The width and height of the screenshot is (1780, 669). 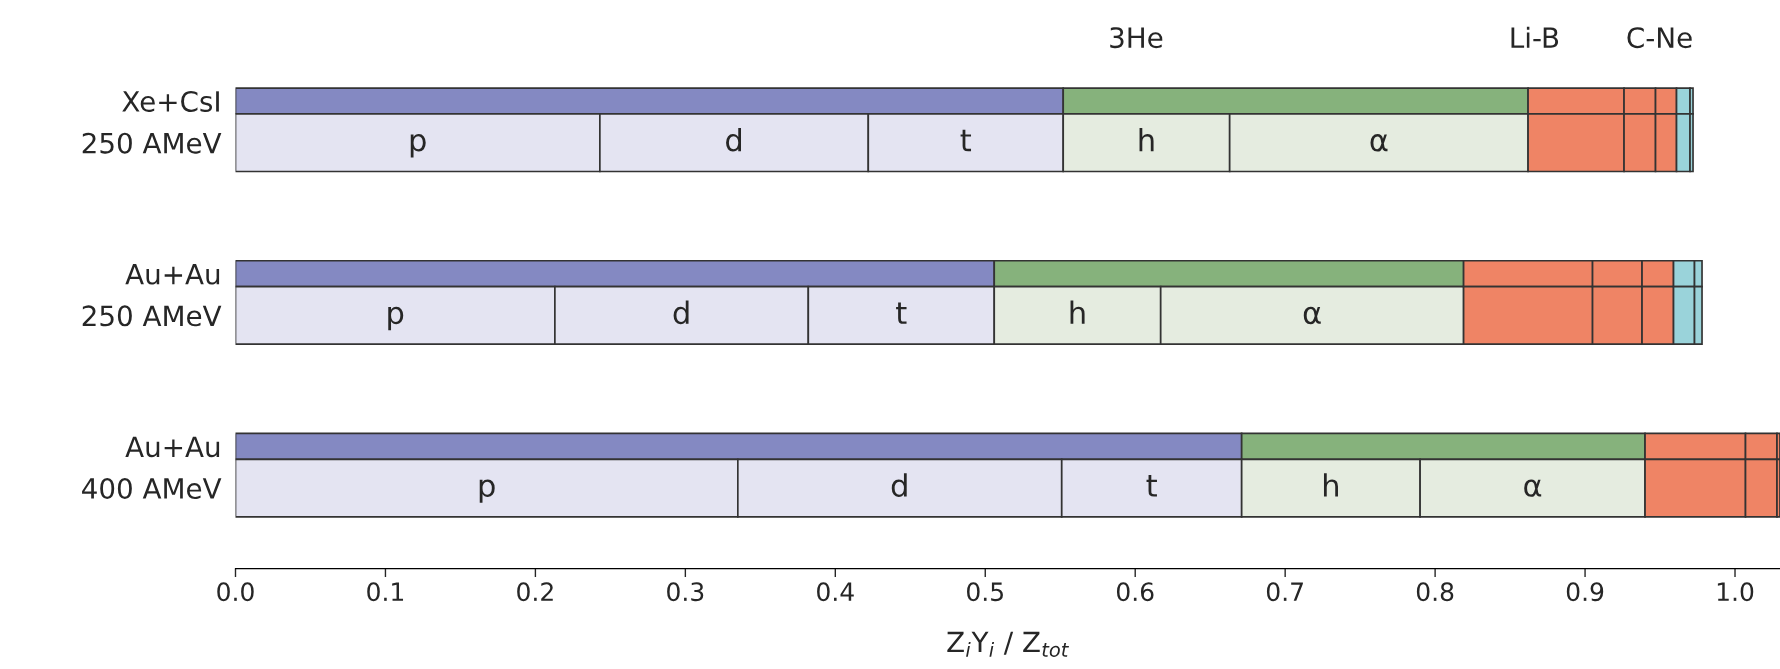 I want to click on series-label: d, so click(x=733, y=139).